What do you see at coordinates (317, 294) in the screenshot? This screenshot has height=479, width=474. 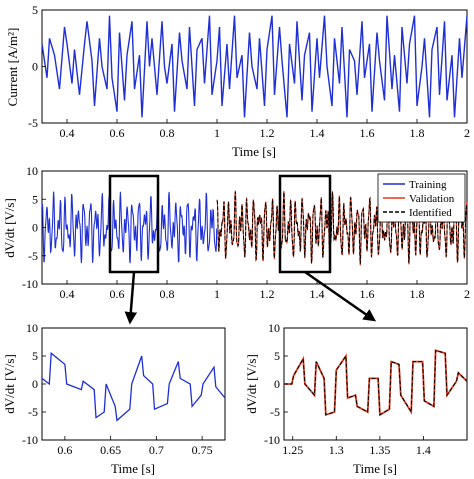 I see `dvdt-x-tick-label: 1.4` at bounding box center [317, 294].